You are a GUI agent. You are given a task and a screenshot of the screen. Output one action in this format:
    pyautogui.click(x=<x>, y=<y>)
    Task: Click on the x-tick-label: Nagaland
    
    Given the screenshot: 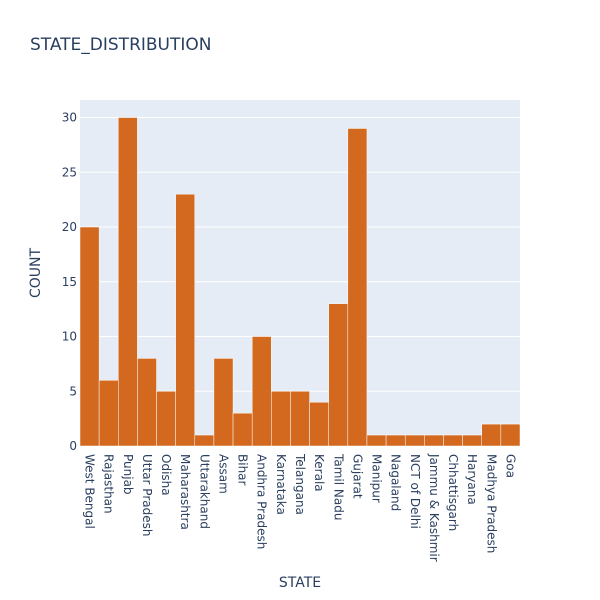 What is the action you would take?
    pyautogui.click(x=396, y=482)
    